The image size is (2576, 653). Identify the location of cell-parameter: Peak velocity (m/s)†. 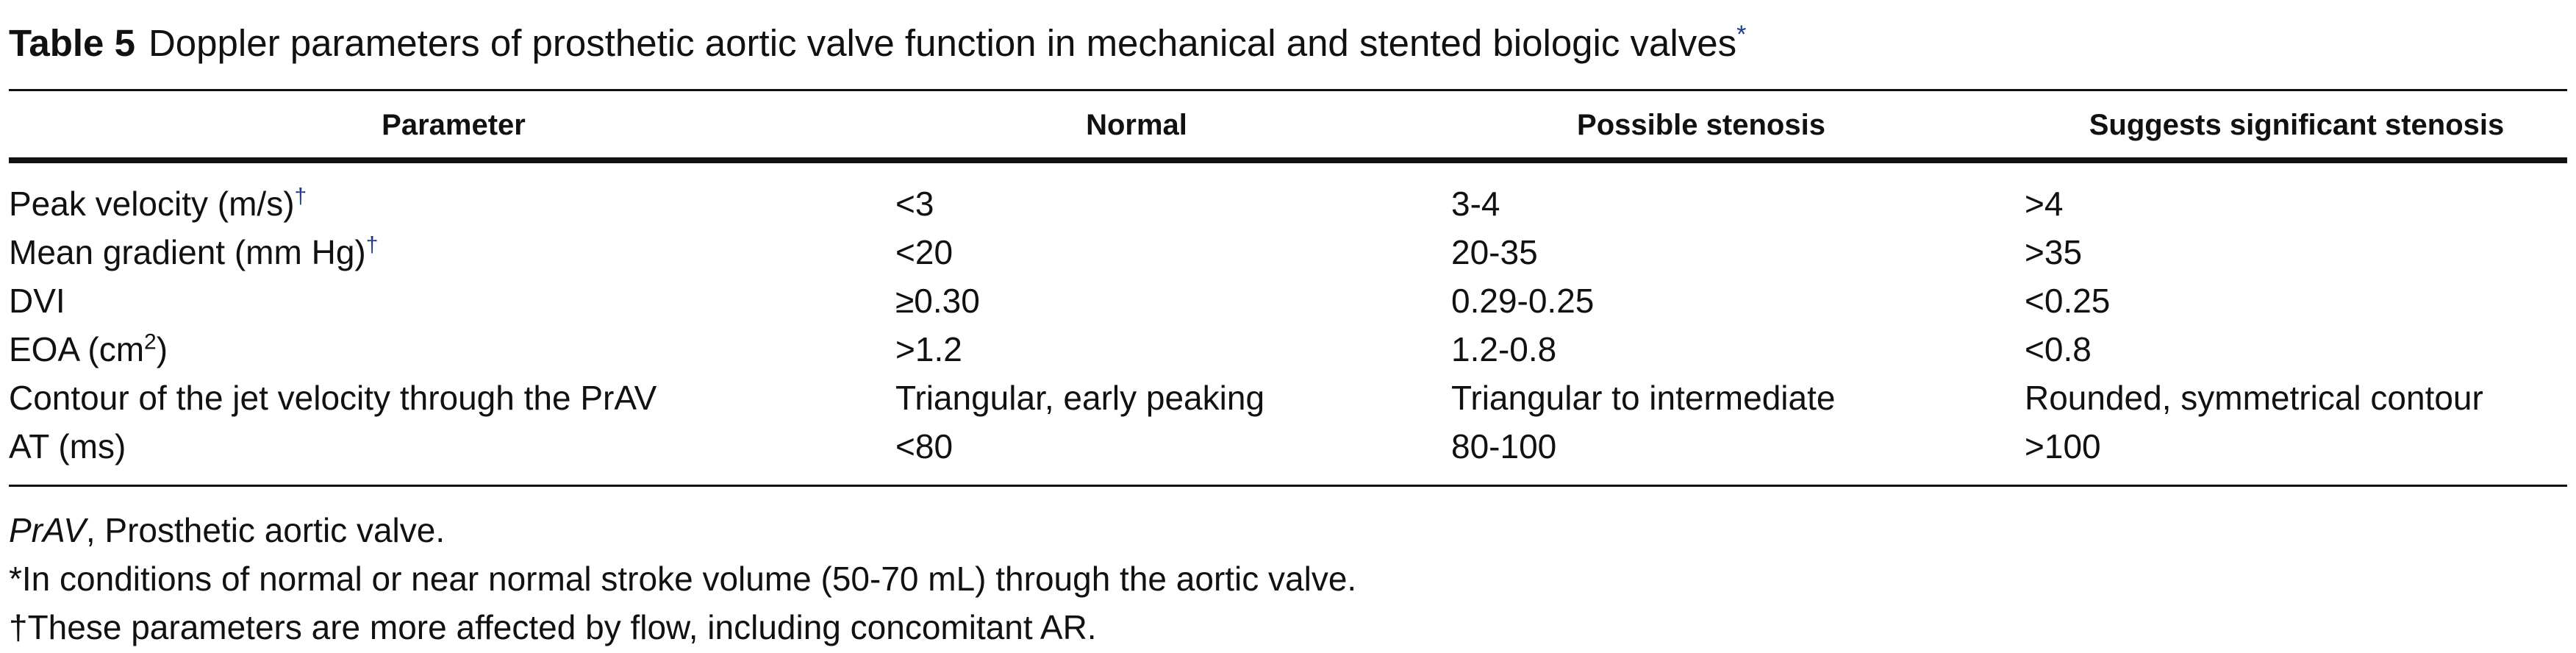
(158, 203).